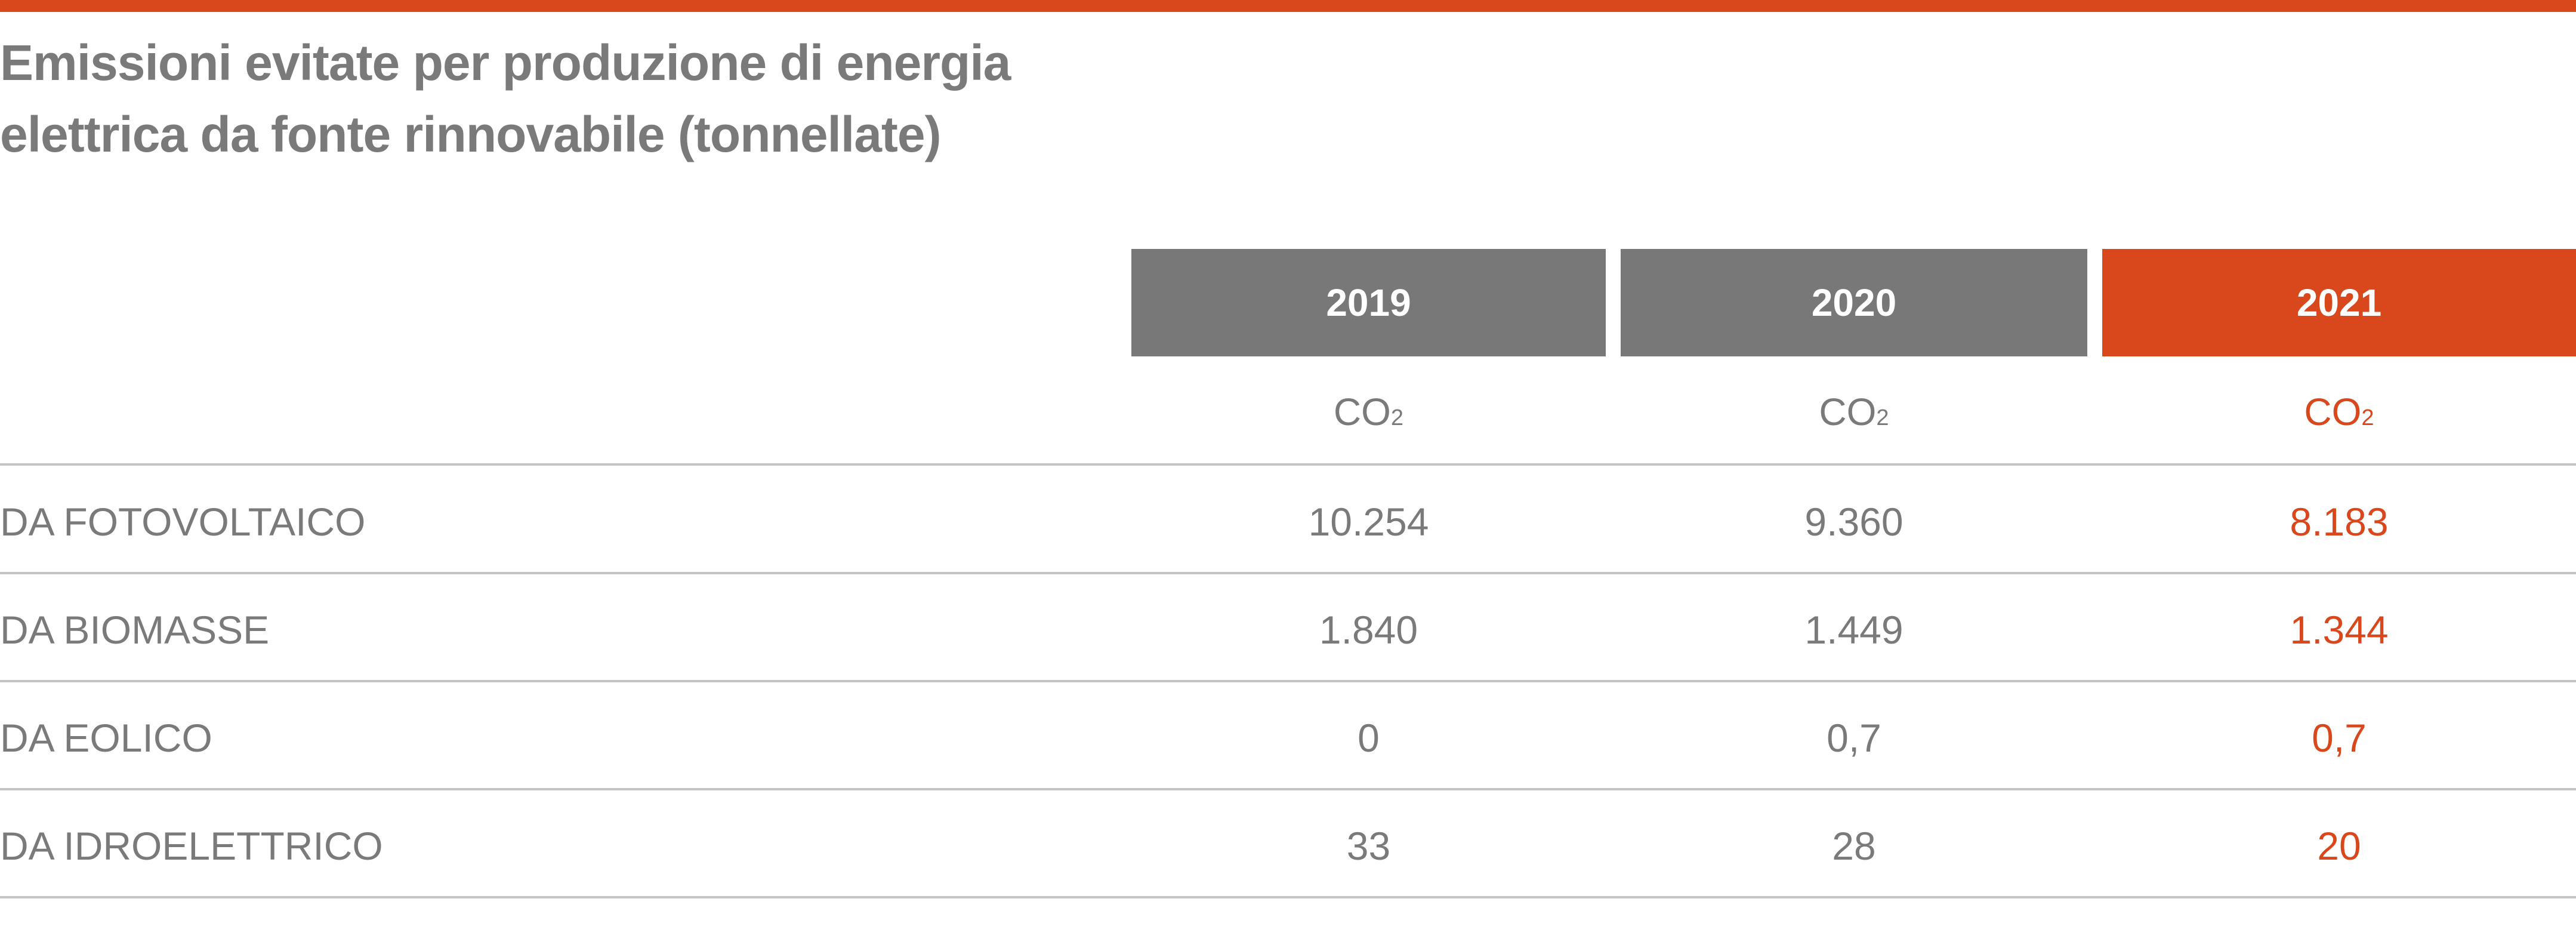 The width and height of the screenshot is (2576, 948). What do you see at coordinates (1288, 6) in the screenshot?
I see `top-accent-bar` at bounding box center [1288, 6].